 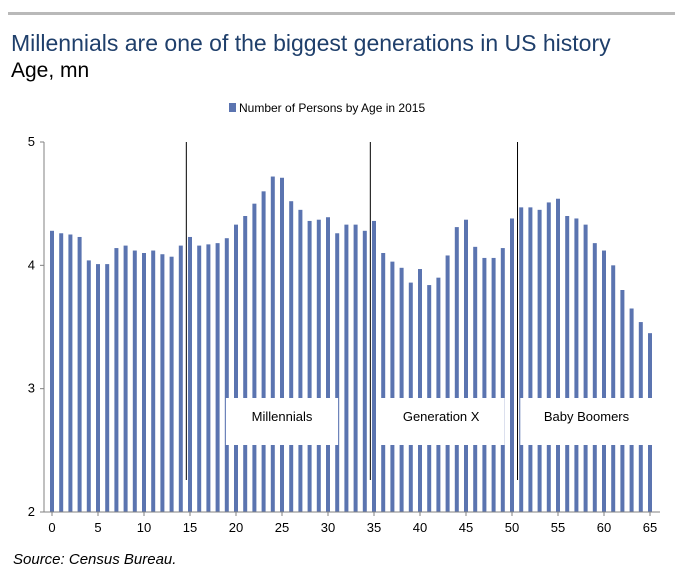 I want to click on x-tick-label: 50, so click(x=512, y=527).